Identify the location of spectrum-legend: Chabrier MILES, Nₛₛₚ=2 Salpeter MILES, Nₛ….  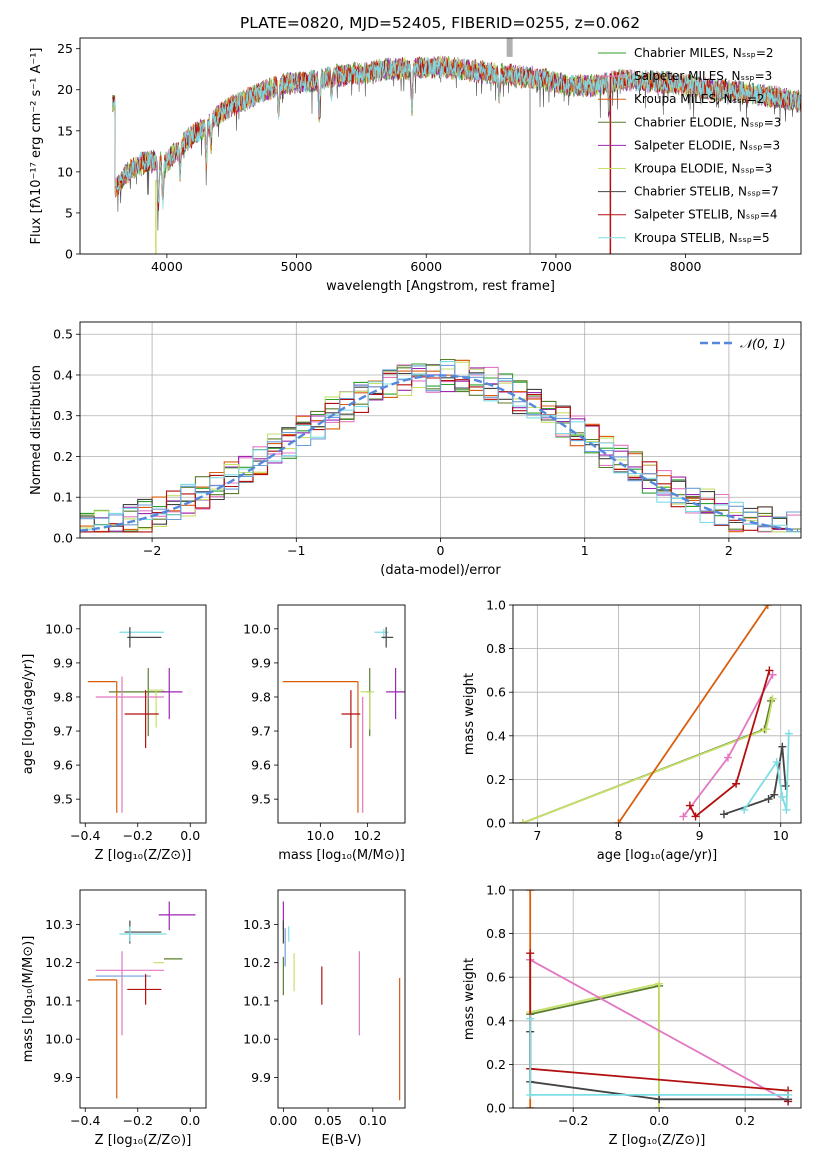
(689, 145).